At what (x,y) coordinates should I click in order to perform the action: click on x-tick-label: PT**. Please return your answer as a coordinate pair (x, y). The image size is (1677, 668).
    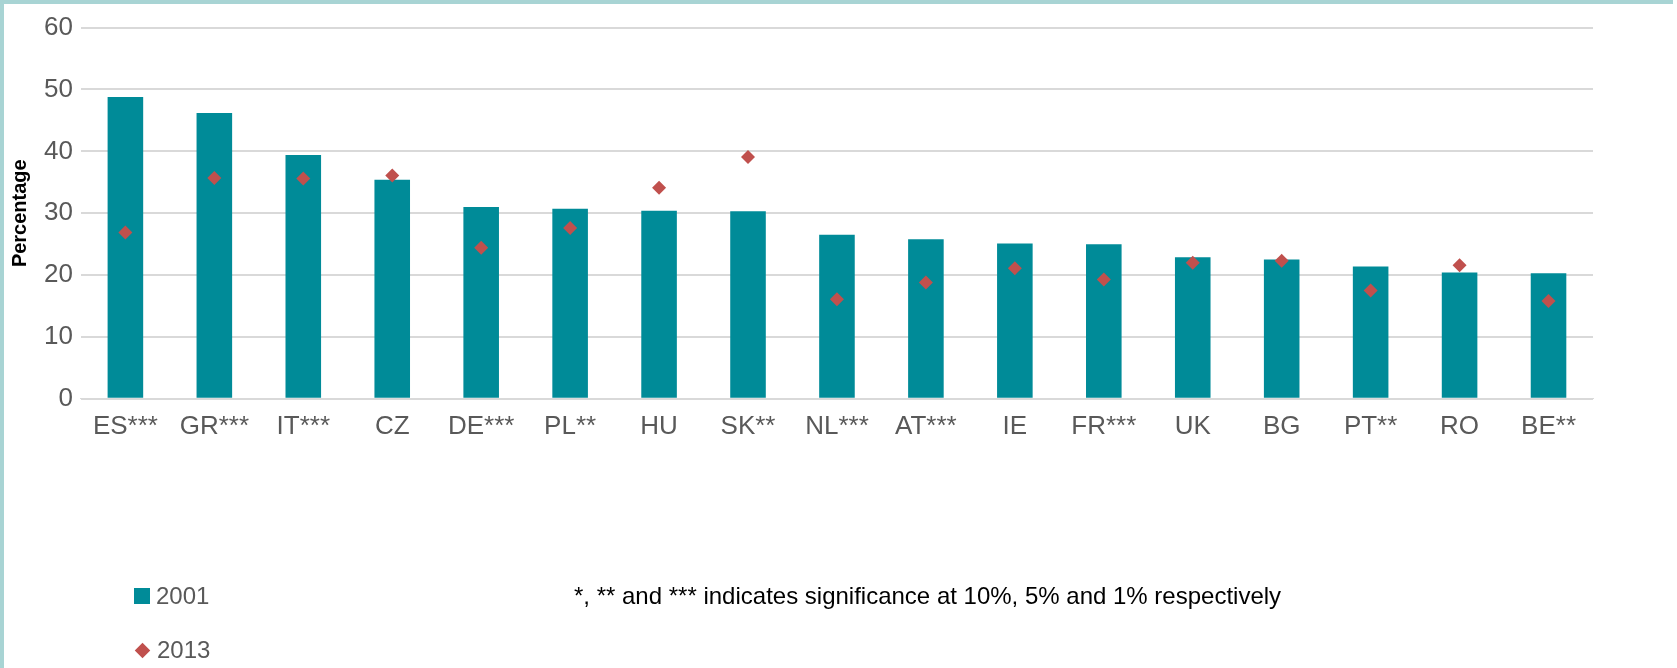
    Looking at the image, I should click on (1370, 424).